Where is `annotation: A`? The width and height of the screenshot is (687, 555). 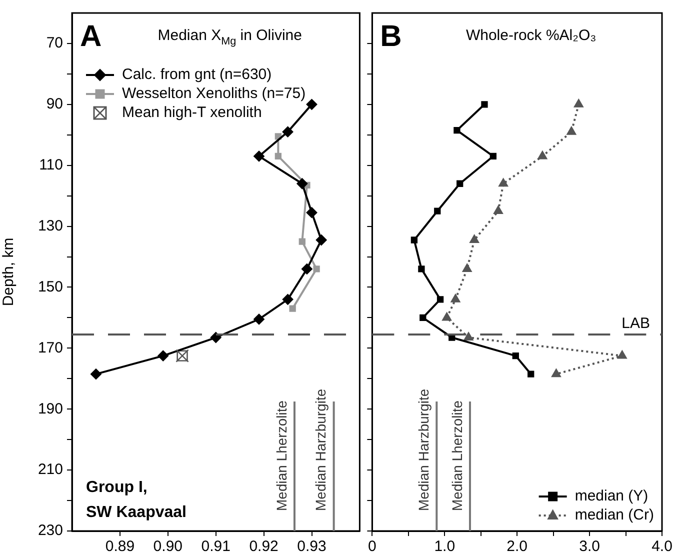 annotation: A is located at coordinates (91, 36).